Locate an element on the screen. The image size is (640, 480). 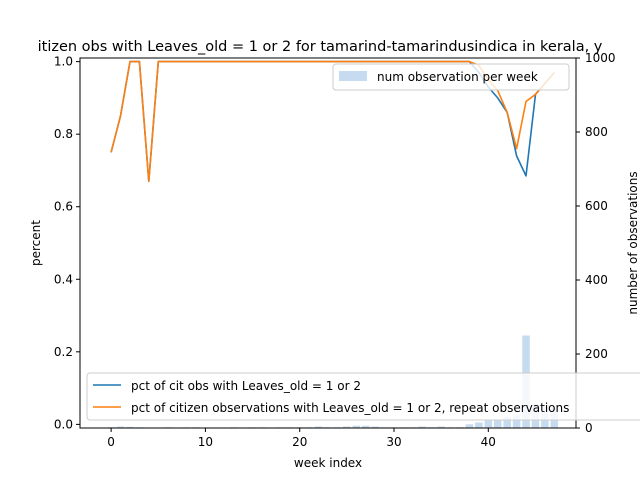
y-axis-label: percent is located at coordinates (36, 243).